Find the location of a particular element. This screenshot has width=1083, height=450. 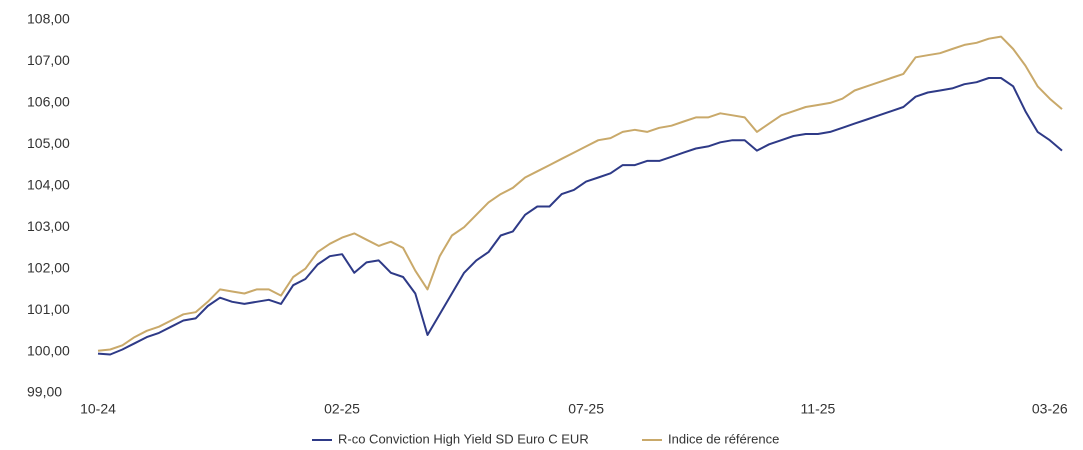

legend-label: R-co Conviction High Yield SD Euro C EUR is located at coordinates (463, 438).